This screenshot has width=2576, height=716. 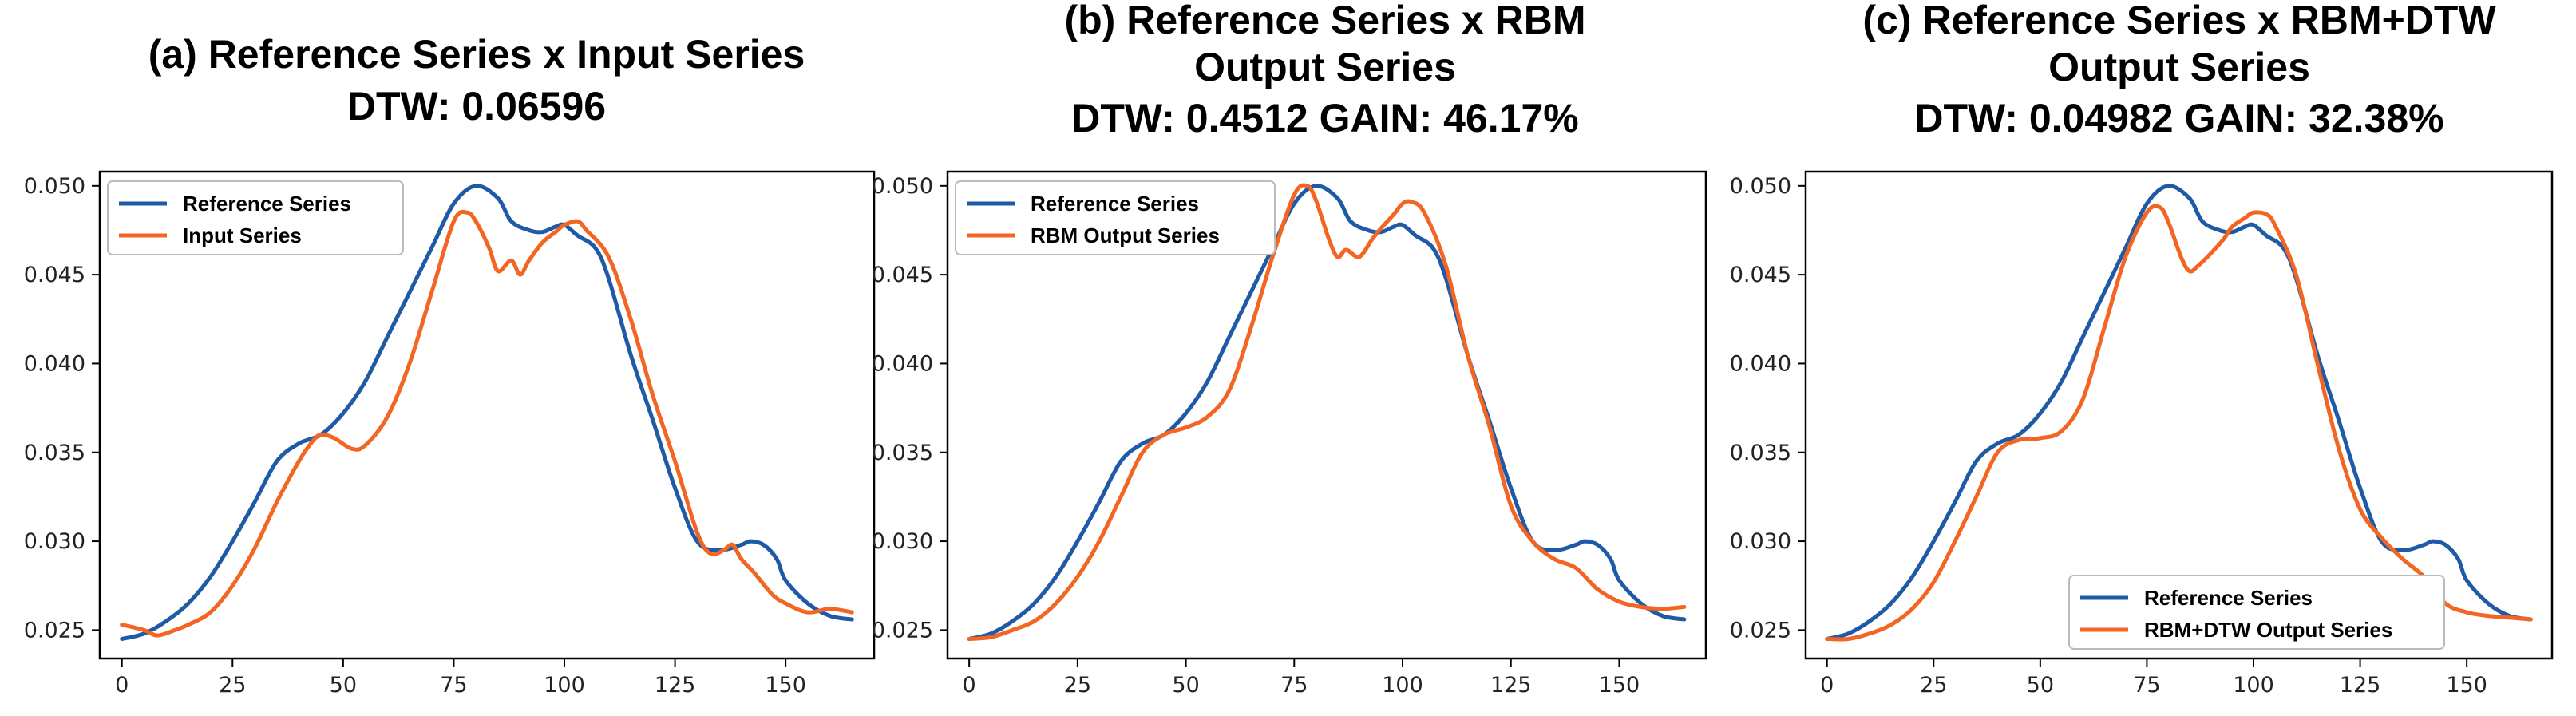 What do you see at coordinates (243, 235) in the screenshot?
I see `legend-label-1: Input Series` at bounding box center [243, 235].